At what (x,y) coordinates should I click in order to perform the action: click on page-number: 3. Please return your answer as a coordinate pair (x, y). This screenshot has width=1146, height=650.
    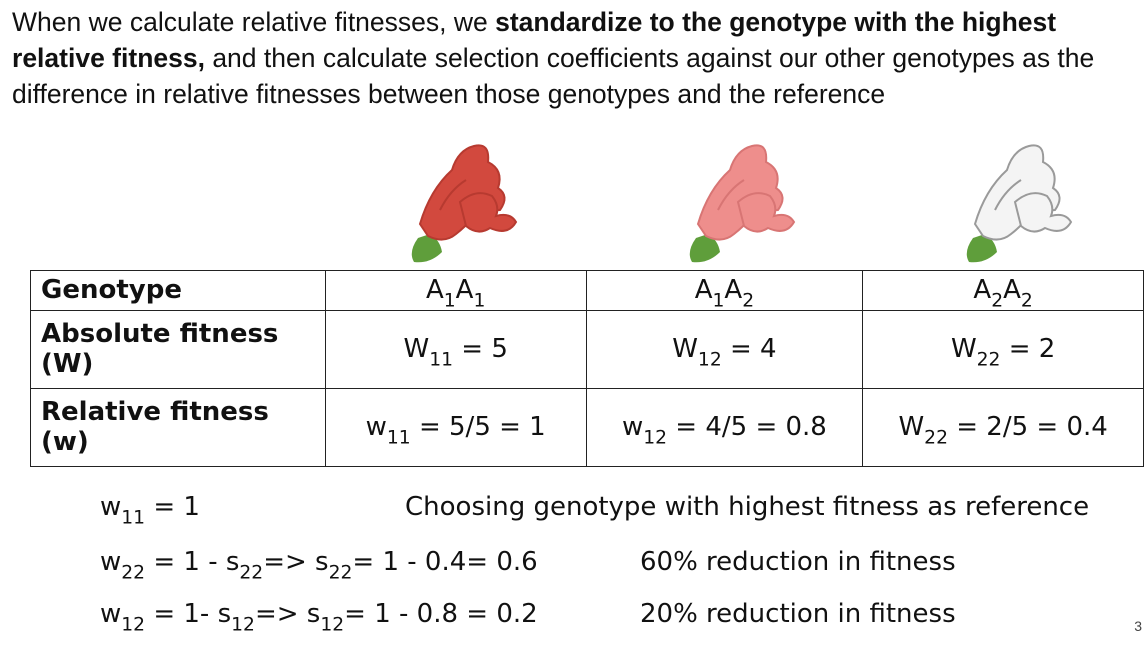
    Looking at the image, I should click on (1138, 626).